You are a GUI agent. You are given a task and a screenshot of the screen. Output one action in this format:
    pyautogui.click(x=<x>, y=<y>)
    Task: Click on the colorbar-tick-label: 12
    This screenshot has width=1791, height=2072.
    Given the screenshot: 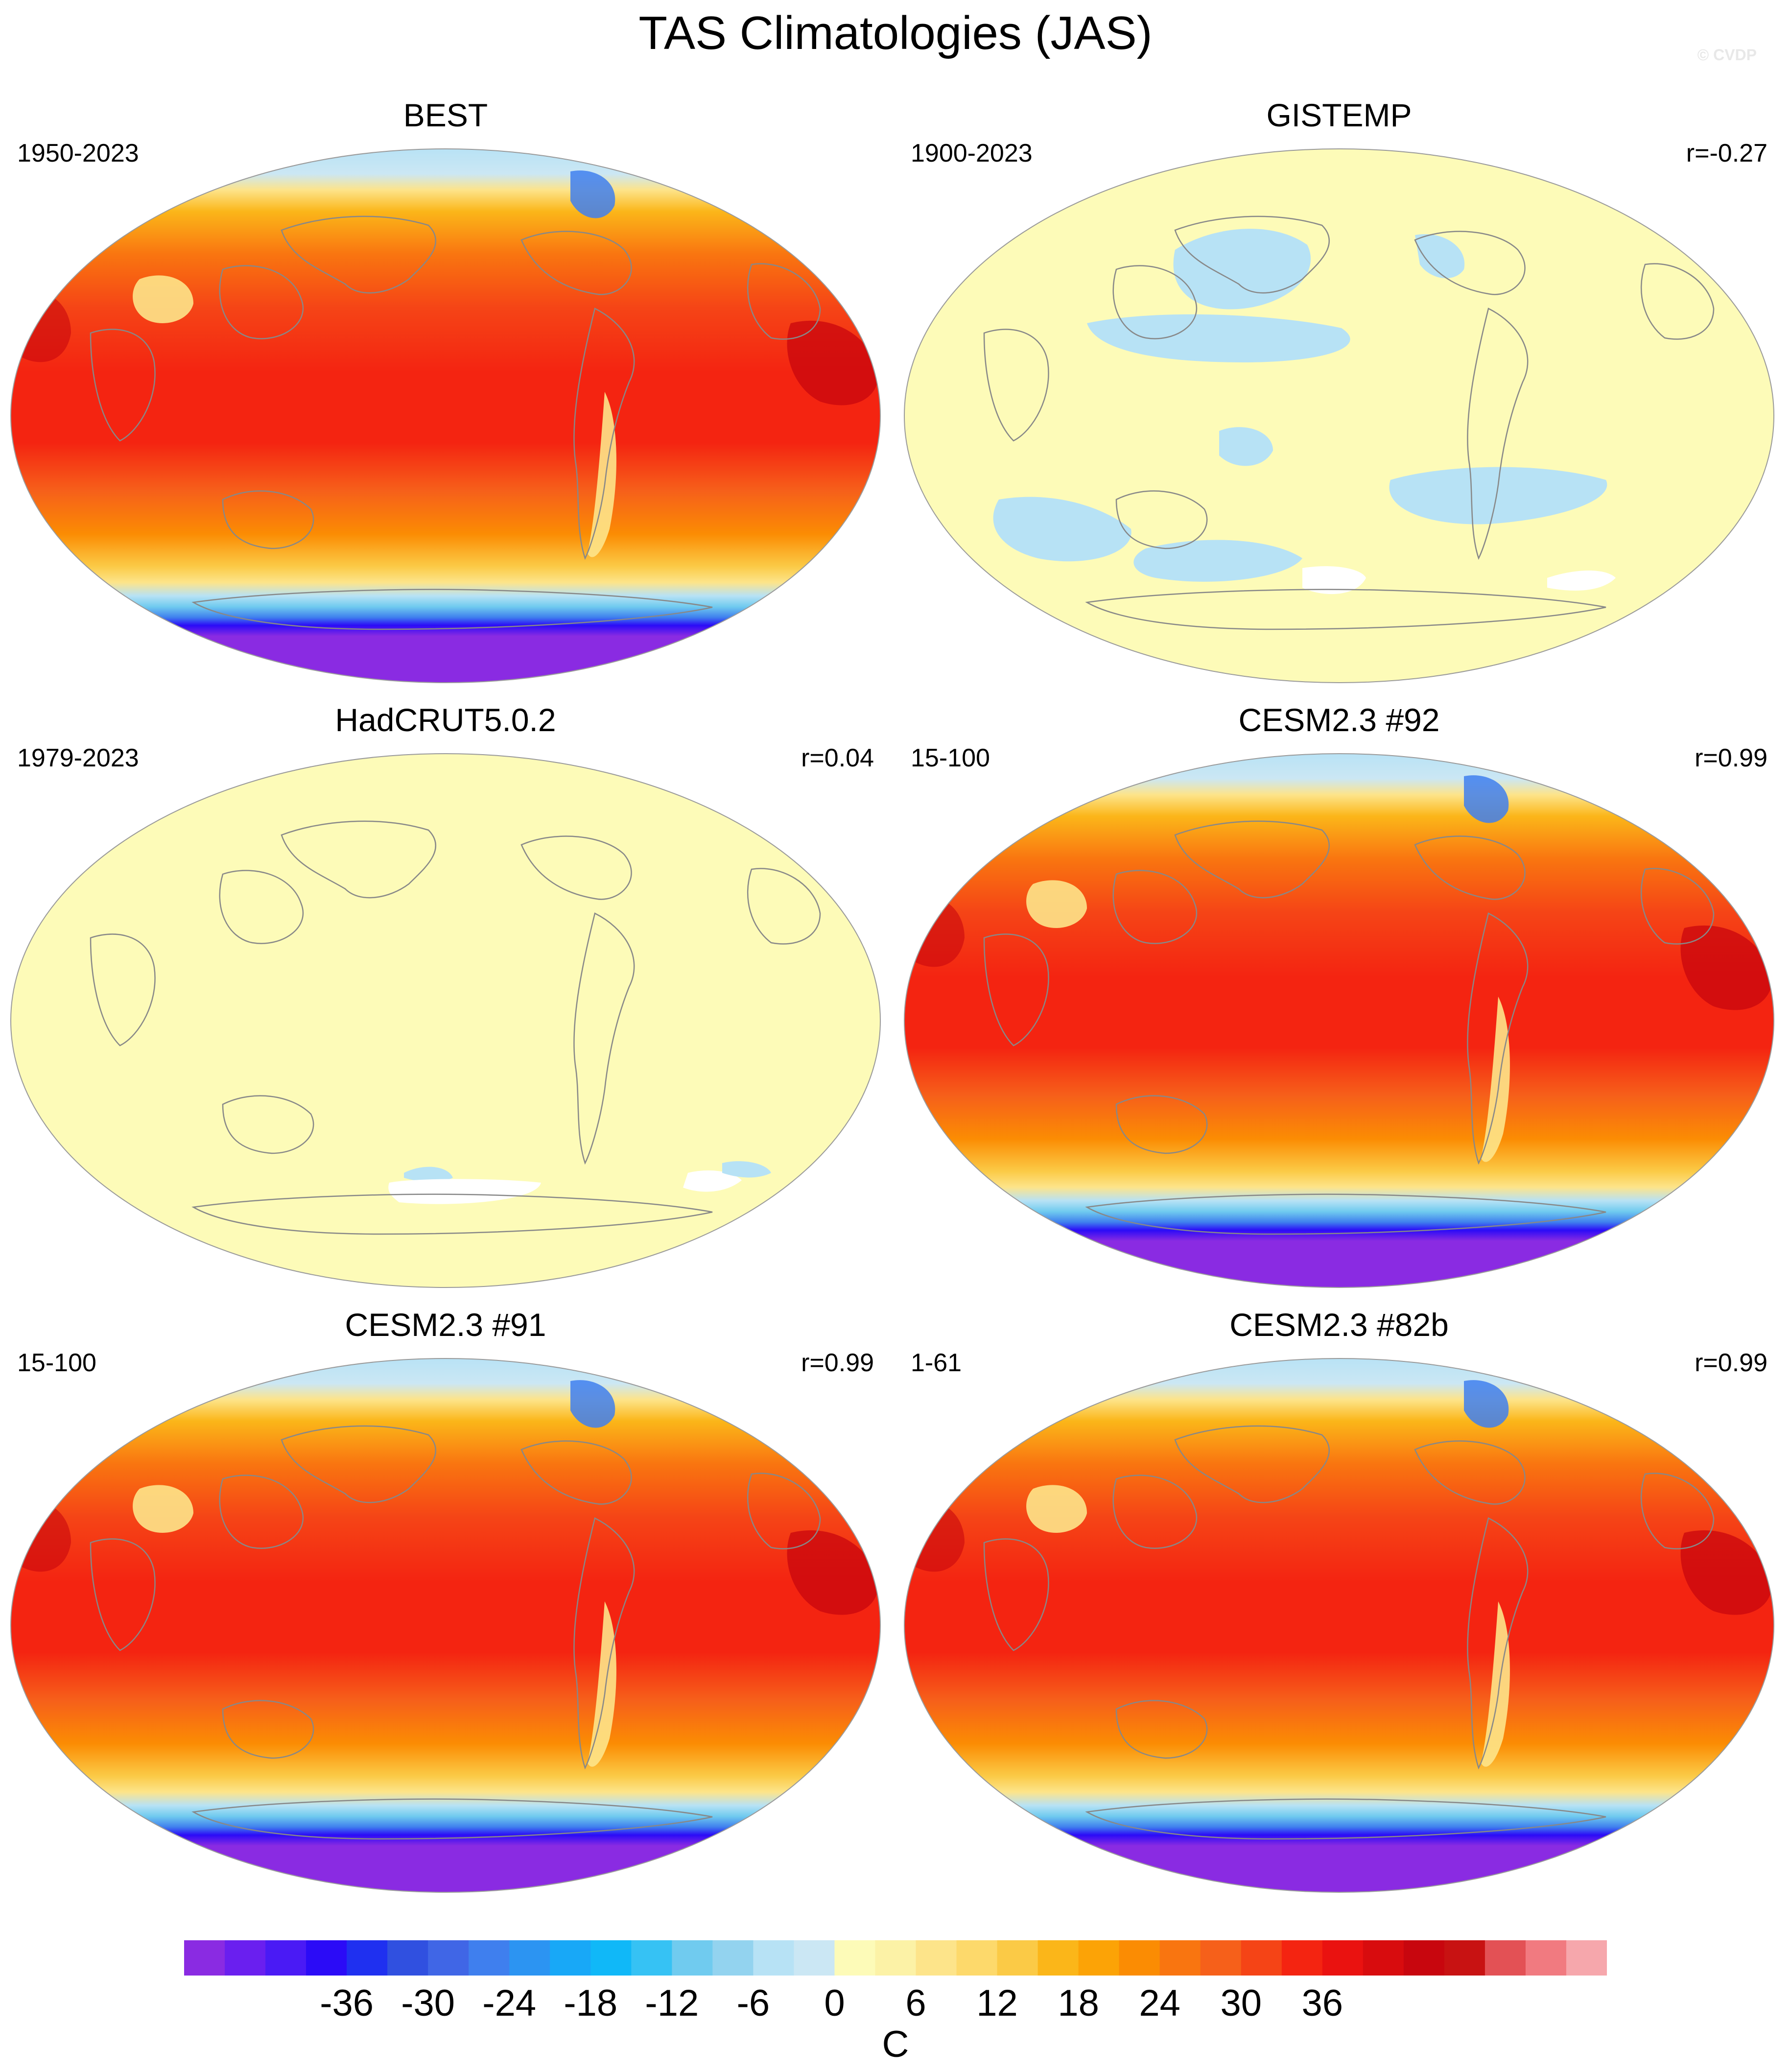 What is the action you would take?
    pyautogui.click(x=997, y=2003)
    